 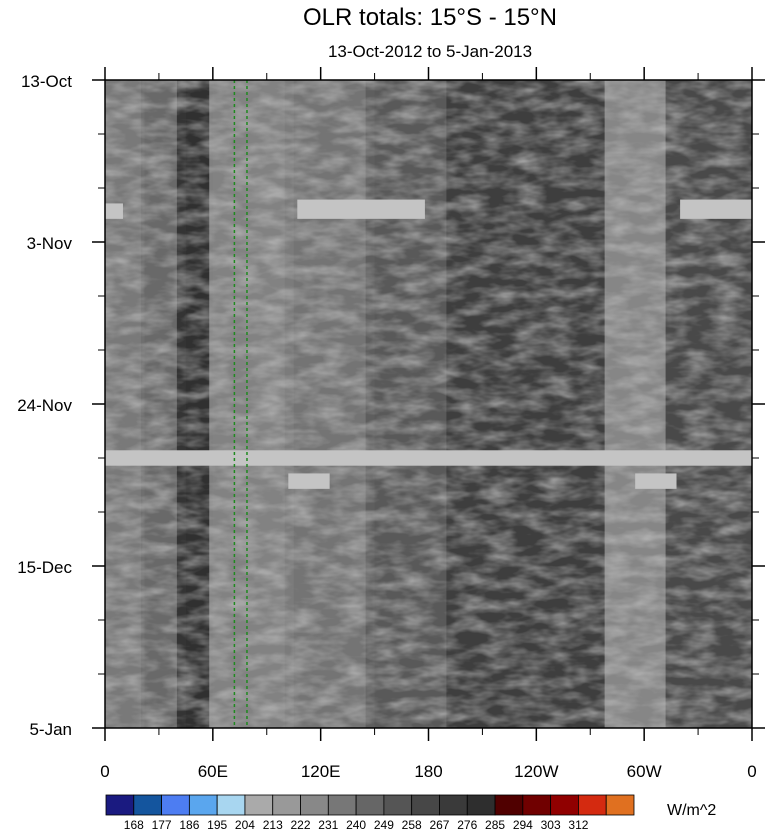 What do you see at coordinates (50, 729) in the screenshot?
I see `y-tick-label: 5-Jan` at bounding box center [50, 729].